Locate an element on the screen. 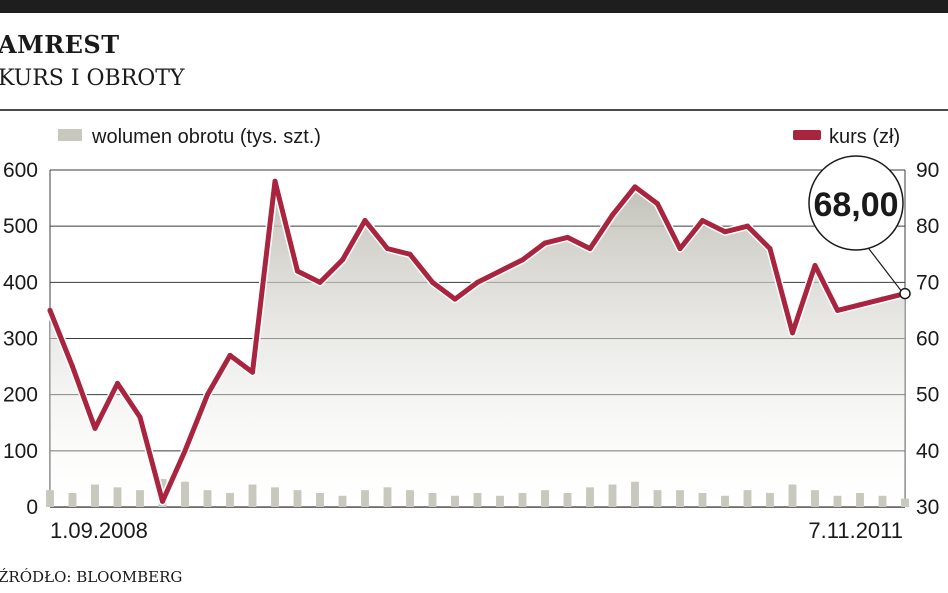  legend-price-swatch is located at coordinates (807, 135).